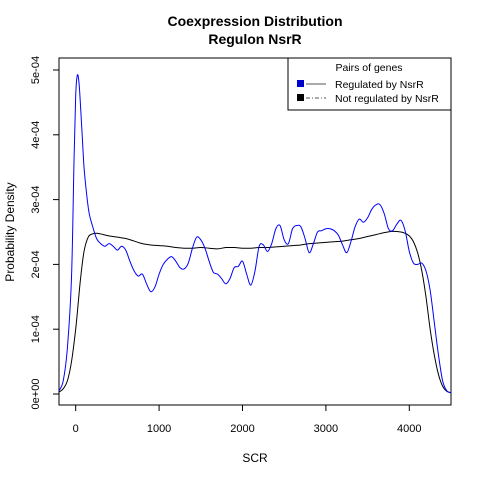  What do you see at coordinates (255, 458) in the screenshot?
I see `x-axis-label: SCR` at bounding box center [255, 458].